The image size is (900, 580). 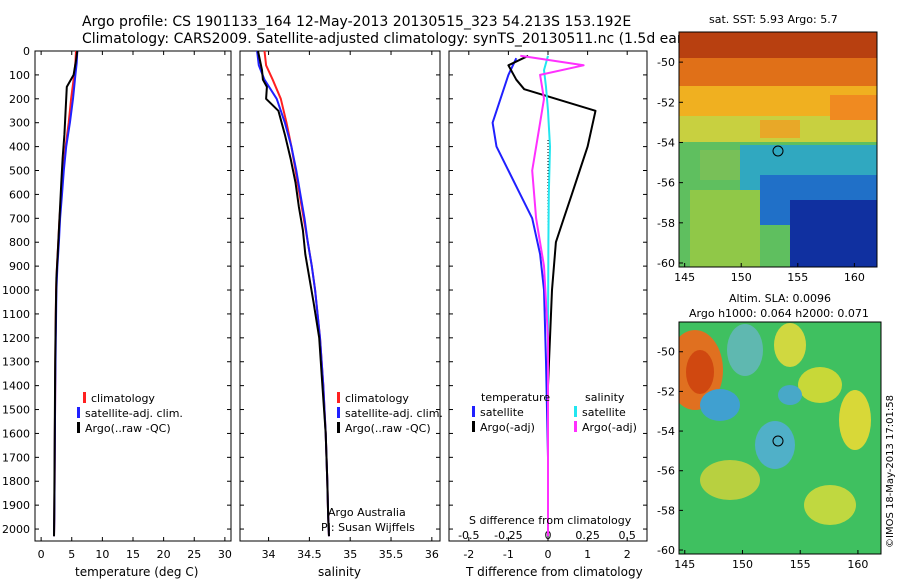 What do you see at coordinates (19, 99) in the screenshot?
I see `depth-tick-200: 200` at bounding box center [19, 99].